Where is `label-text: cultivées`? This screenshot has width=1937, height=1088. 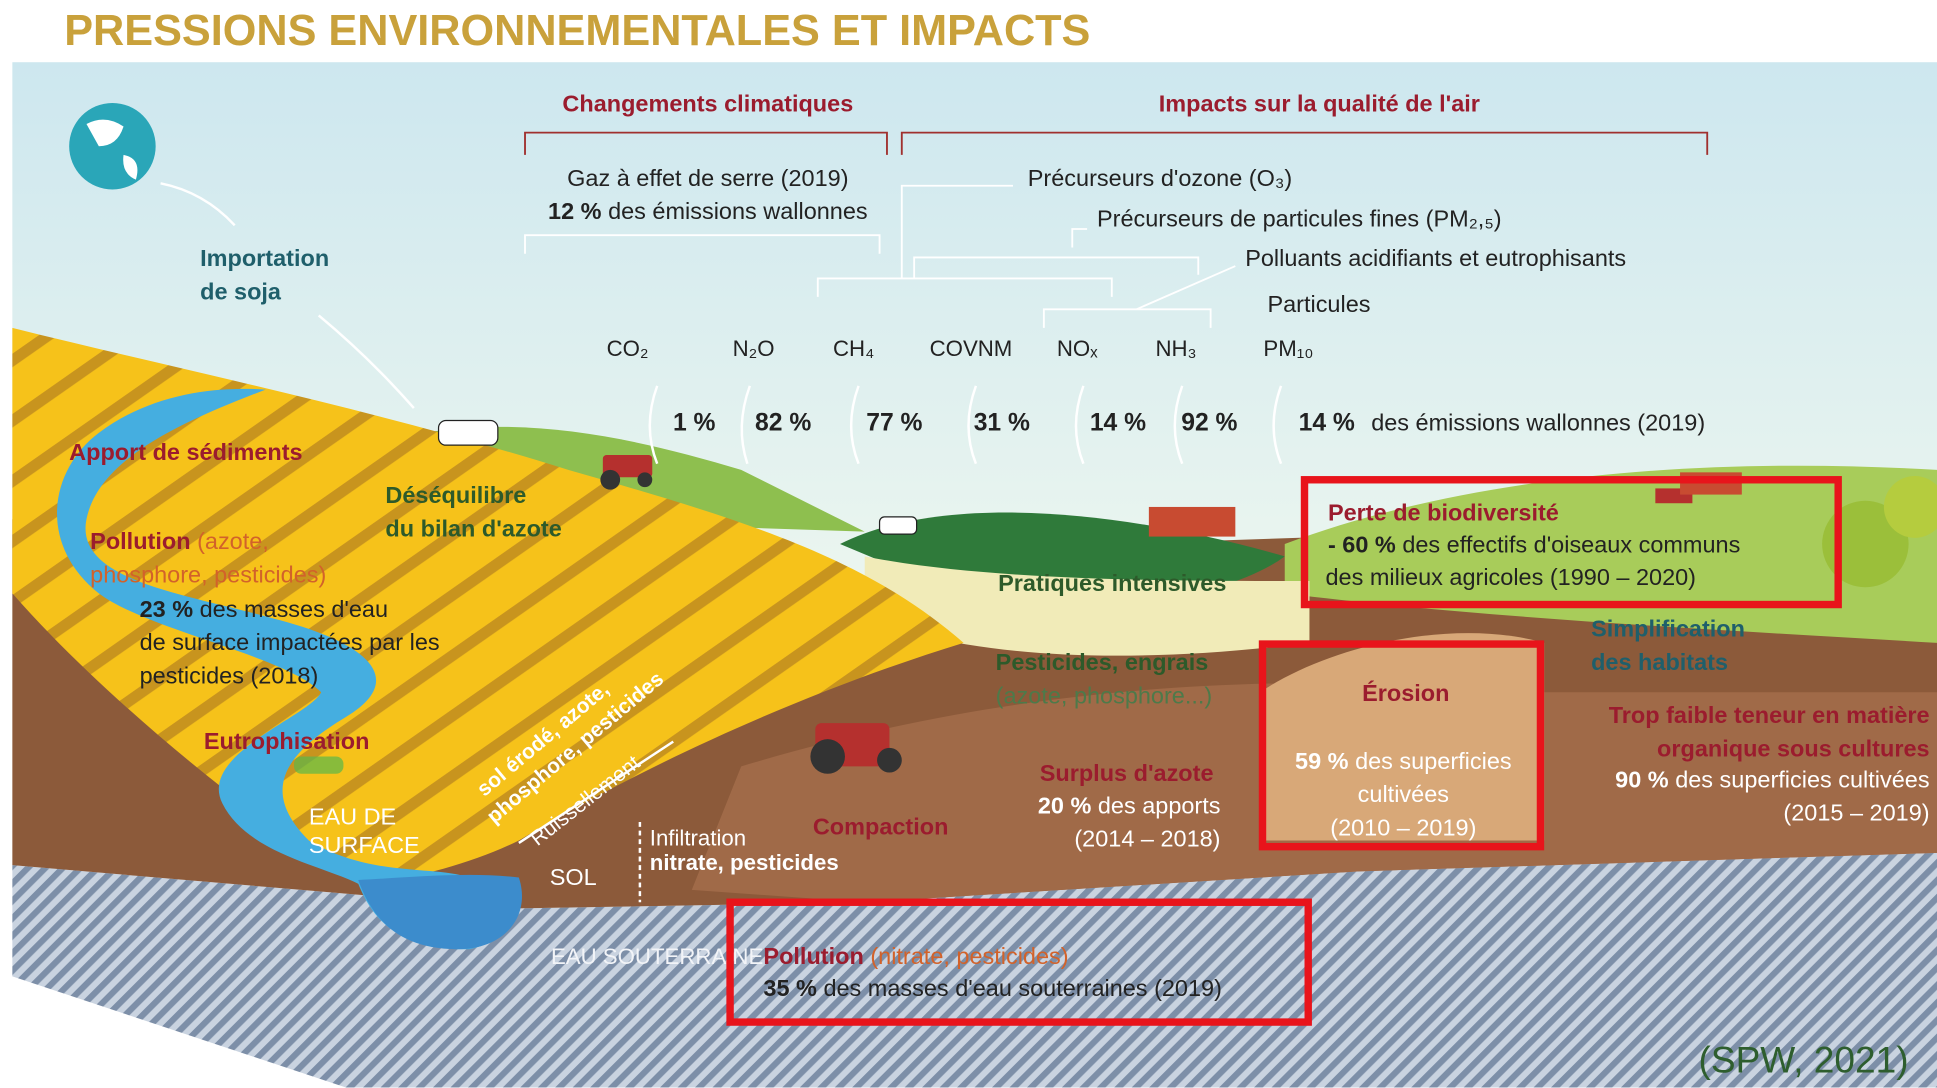
label-text: cultivées is located at coordinates (1403, 794).